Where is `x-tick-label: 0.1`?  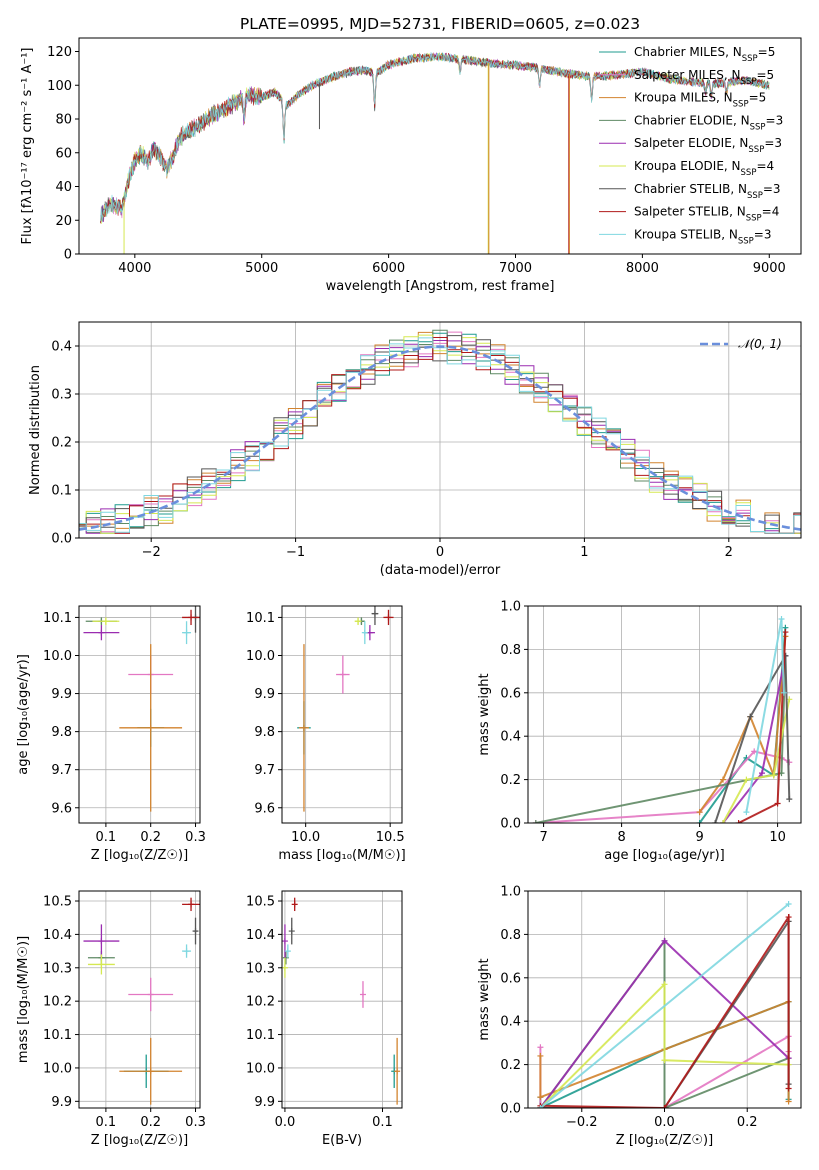
x-tick-label: 0.1 is located at coordinates (382, 1122).